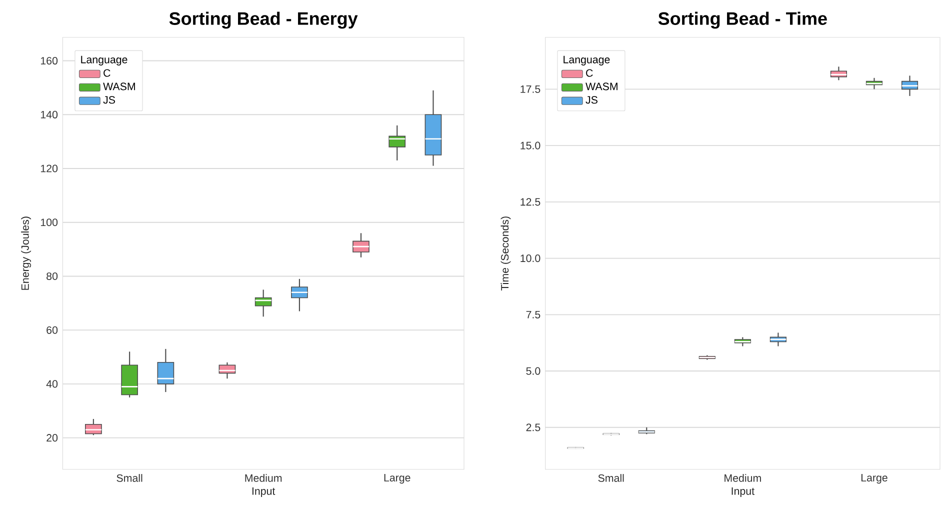  I want to click on y-tick-label: 12.5, so click(530, 202).